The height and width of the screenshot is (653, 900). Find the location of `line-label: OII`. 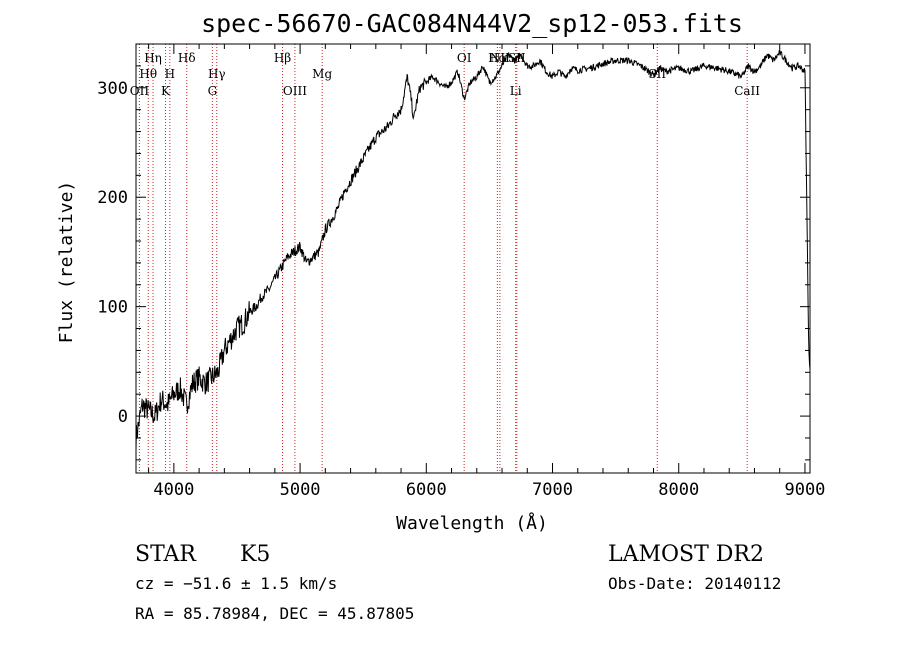

line-label: OII is located at coordinates (140, 91).